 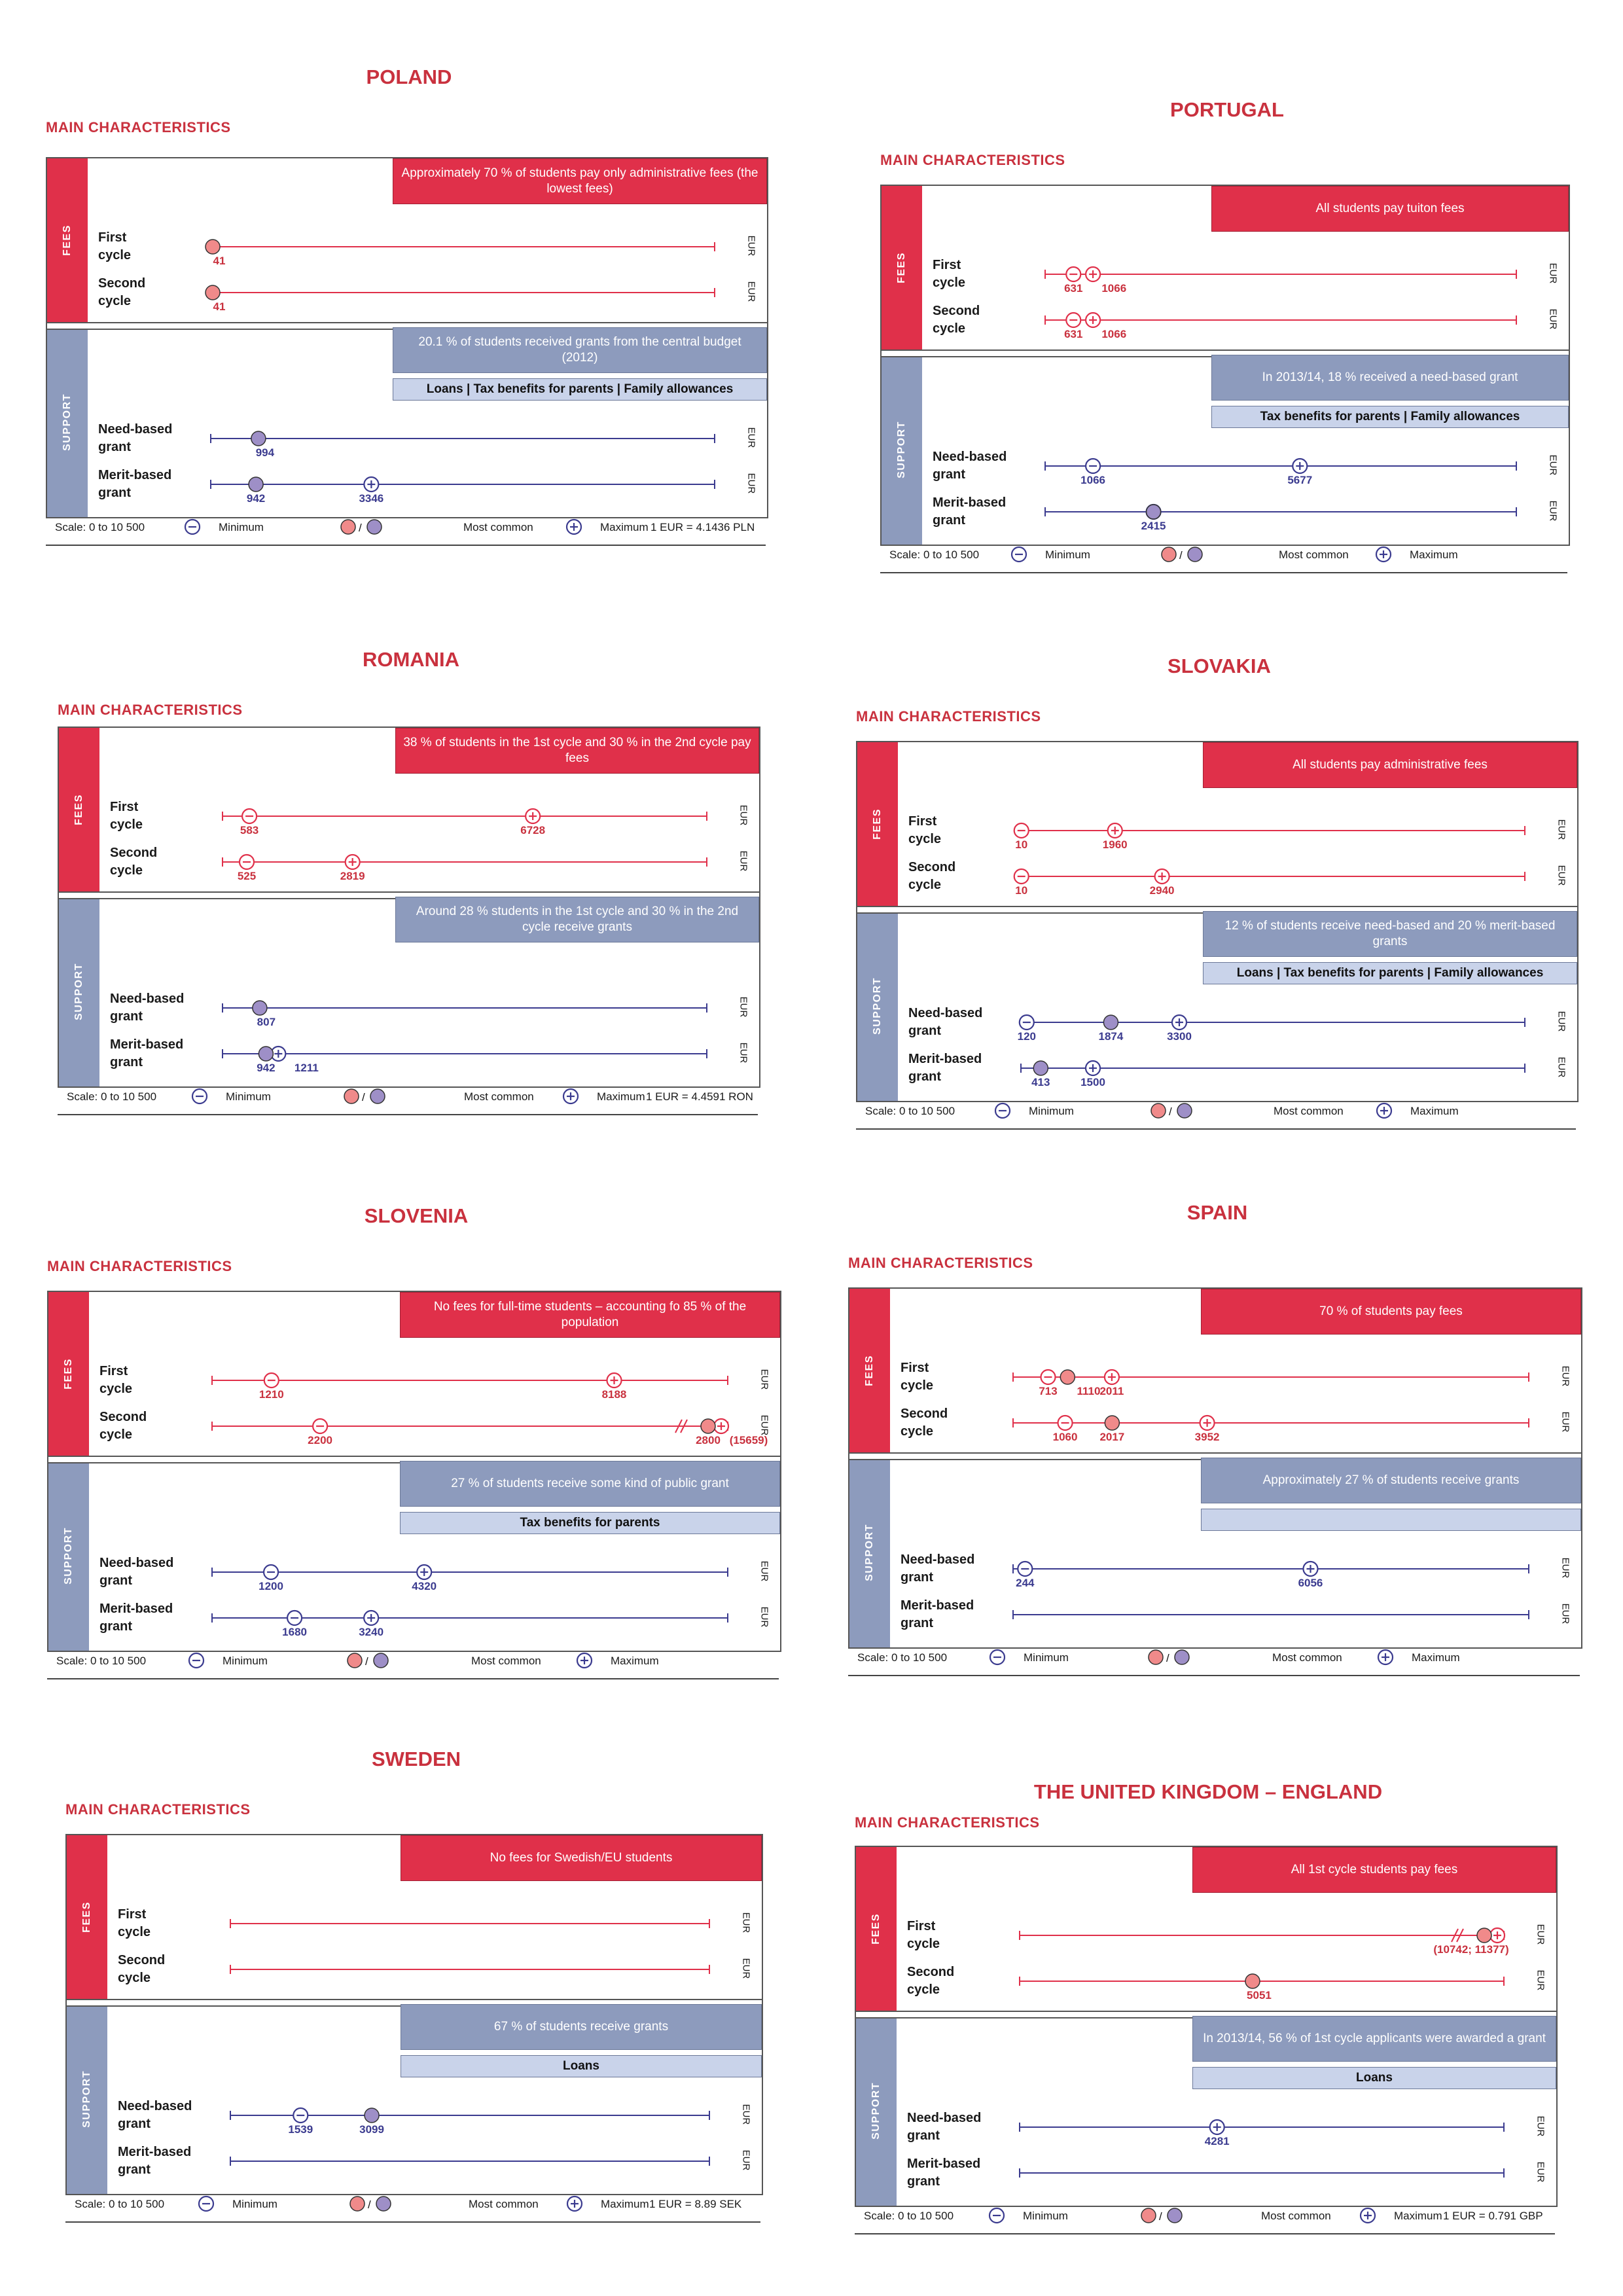 I want to click on value-label: 1066, so click(x=1114, y=288).